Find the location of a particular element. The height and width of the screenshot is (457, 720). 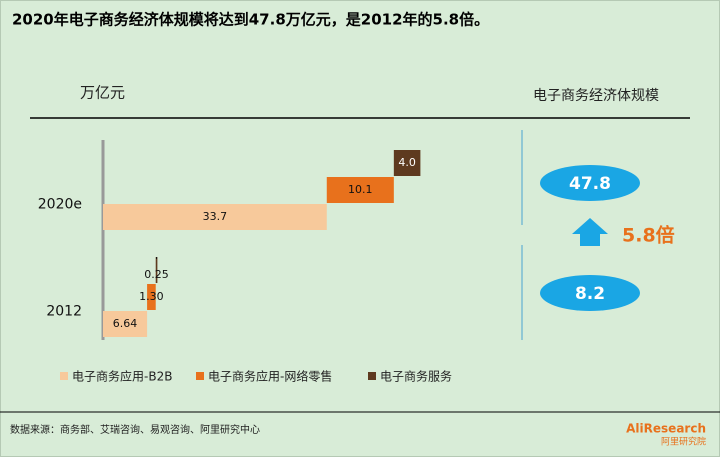

logo-name: 阿里研究院 is located at coordinates (683, 442).